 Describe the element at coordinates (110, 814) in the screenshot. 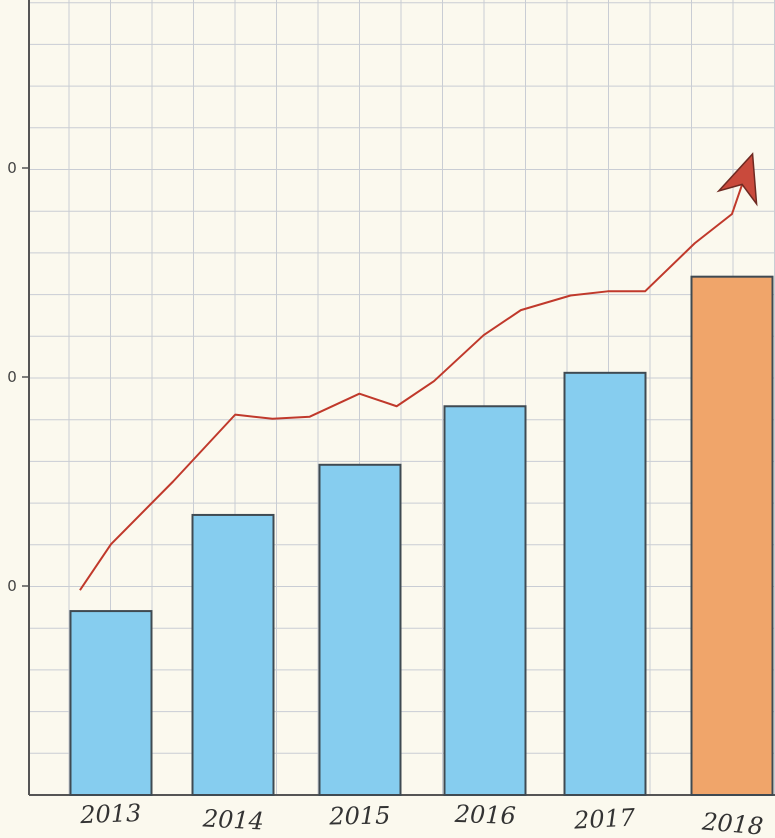

I see `x-tick-label: 2013` at that location.